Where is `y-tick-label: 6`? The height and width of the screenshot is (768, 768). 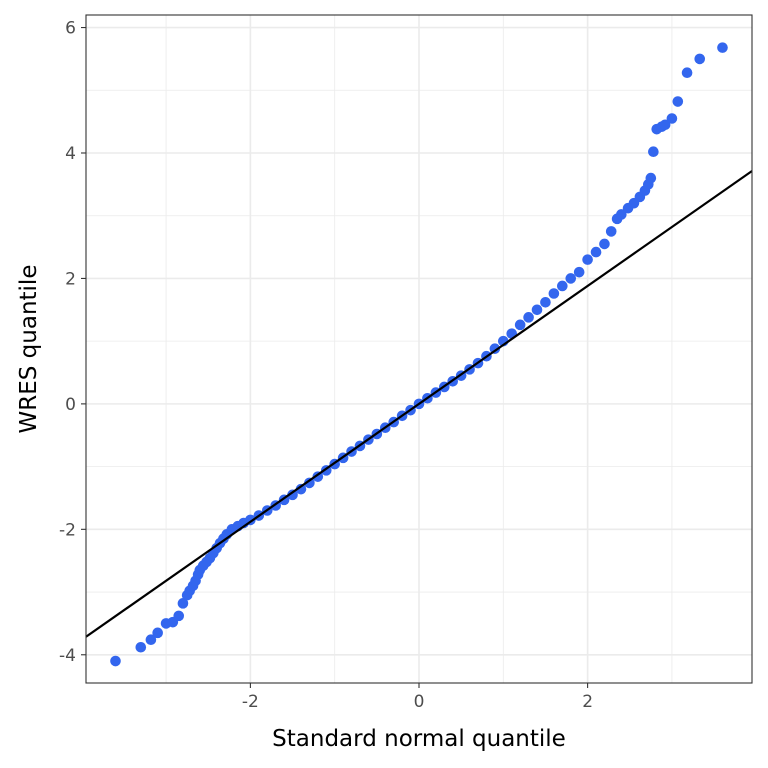 y-tick-label: 6 is located at coordinates (70, 29).